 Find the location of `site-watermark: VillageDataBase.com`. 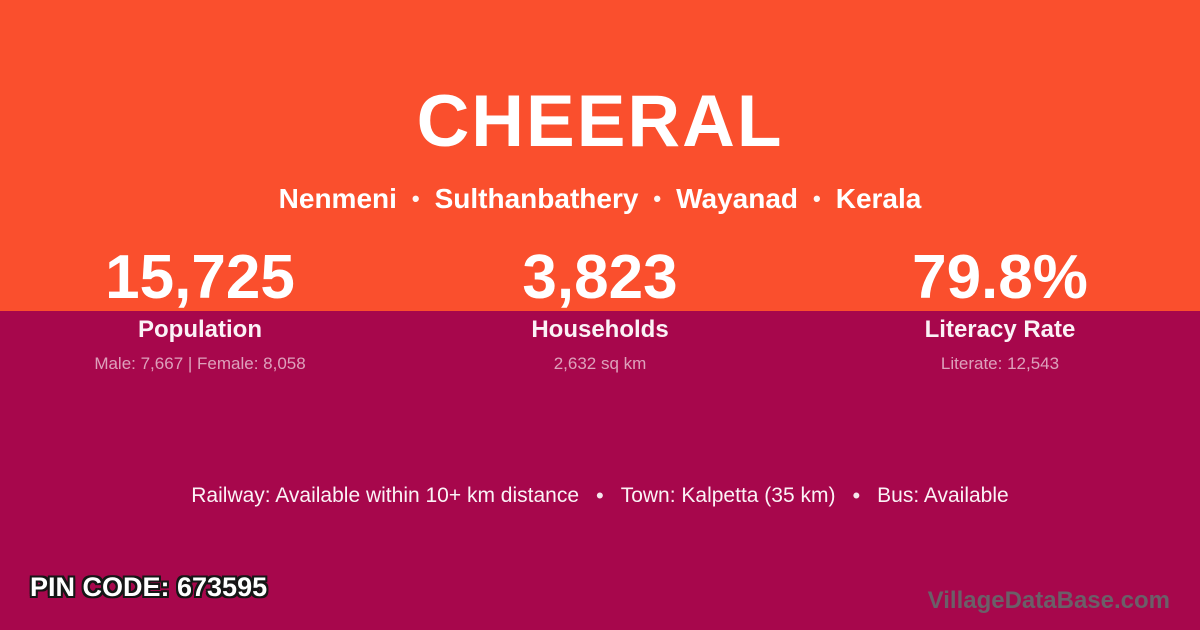

site-watermark: VillageDataBase.com is located at coordinates (1048, 600).